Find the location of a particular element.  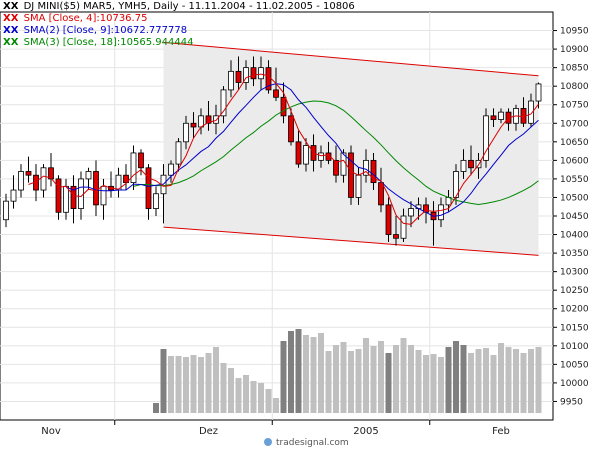

y-tick-label: 10200 is located at coordinates (574, 310).